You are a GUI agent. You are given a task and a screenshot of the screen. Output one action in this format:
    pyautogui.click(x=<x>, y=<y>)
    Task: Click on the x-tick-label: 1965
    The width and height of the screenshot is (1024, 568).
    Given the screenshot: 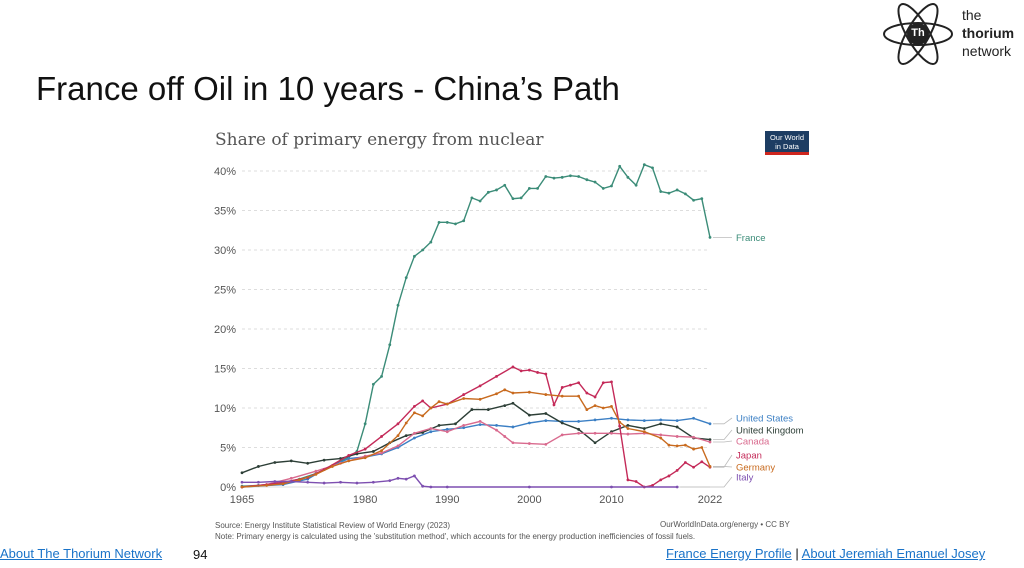 What is the action you would take?
    pyautogui.click(x=242, y=500)
    